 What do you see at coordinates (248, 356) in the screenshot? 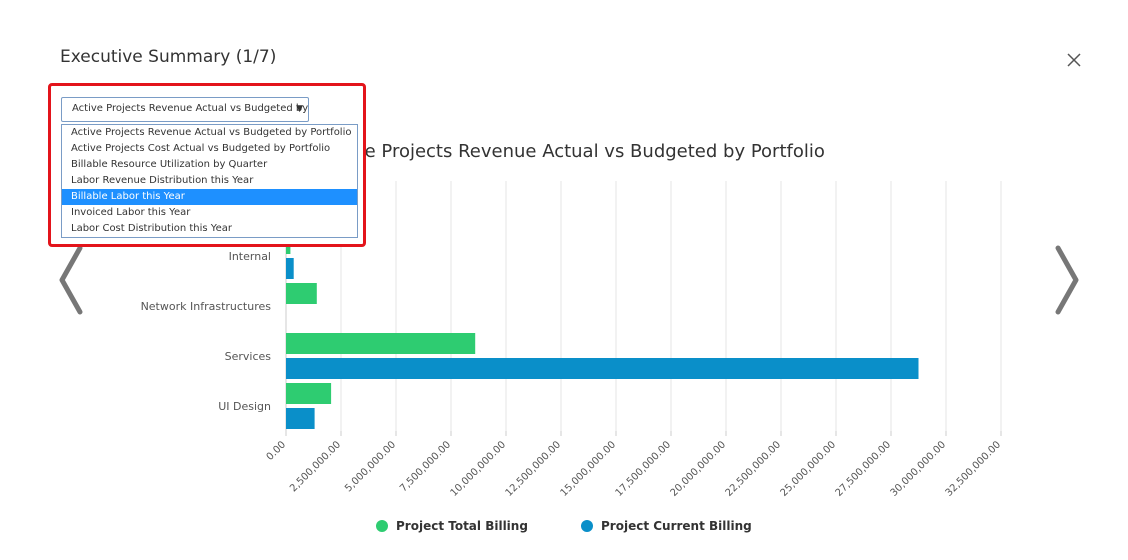
I see `category-label: Services` at bounding box center [248, 356].